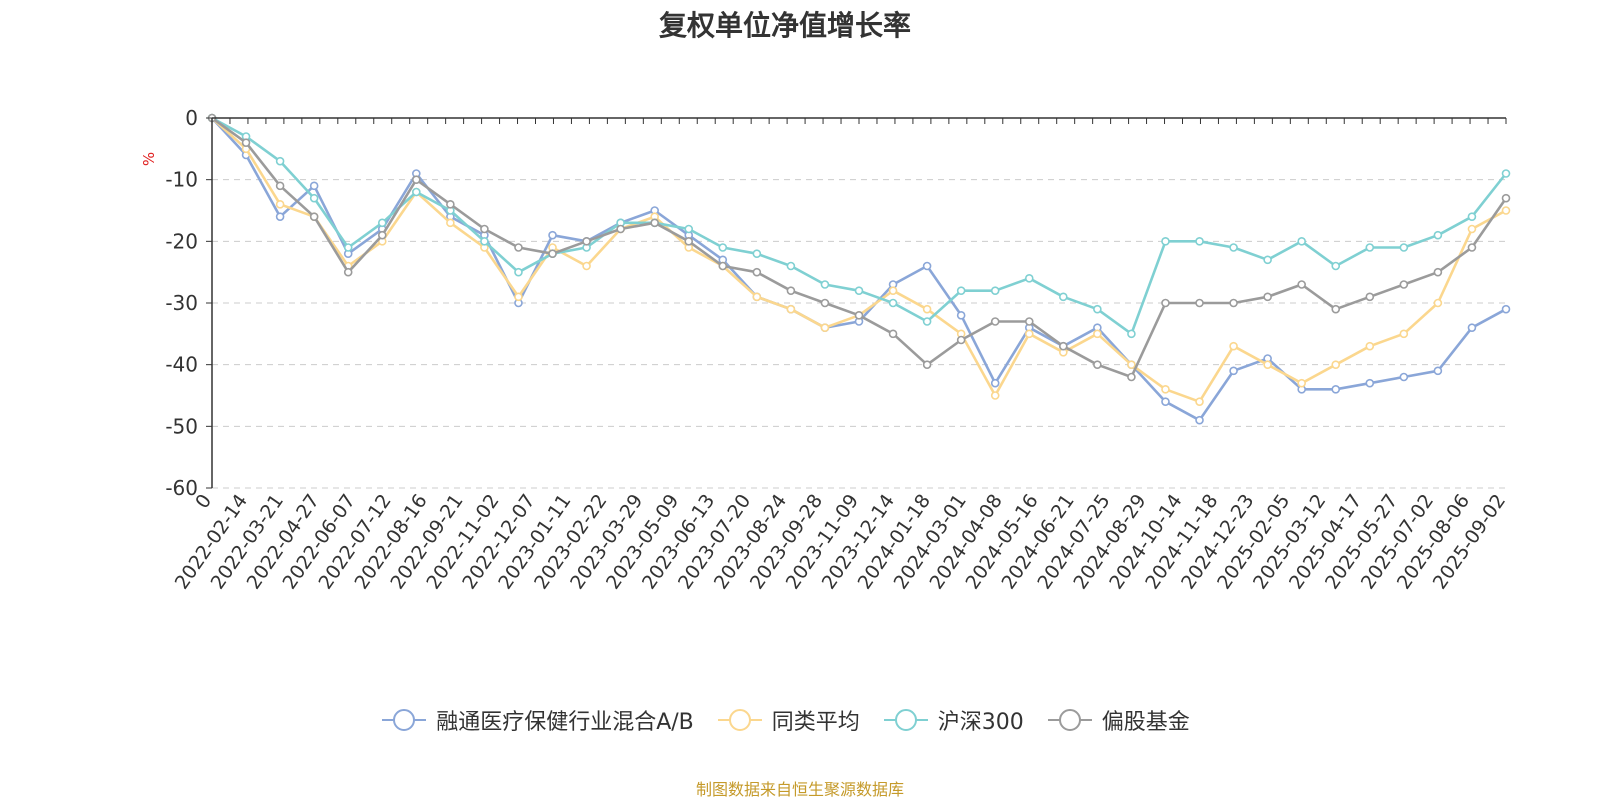 This screenshot has height=800, width=1600. Describe the element at coordinates (181, 241) in the screenshot. I see `y-tick-label: -20` at that location.